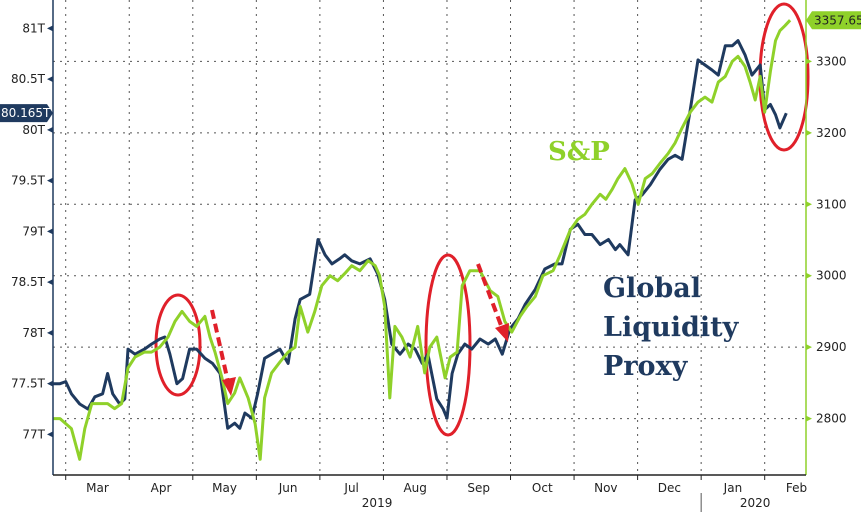  Describe the element at coordinates (837, 20) in the screenshot. I see `sp-last-value: 3357.65` at that location.